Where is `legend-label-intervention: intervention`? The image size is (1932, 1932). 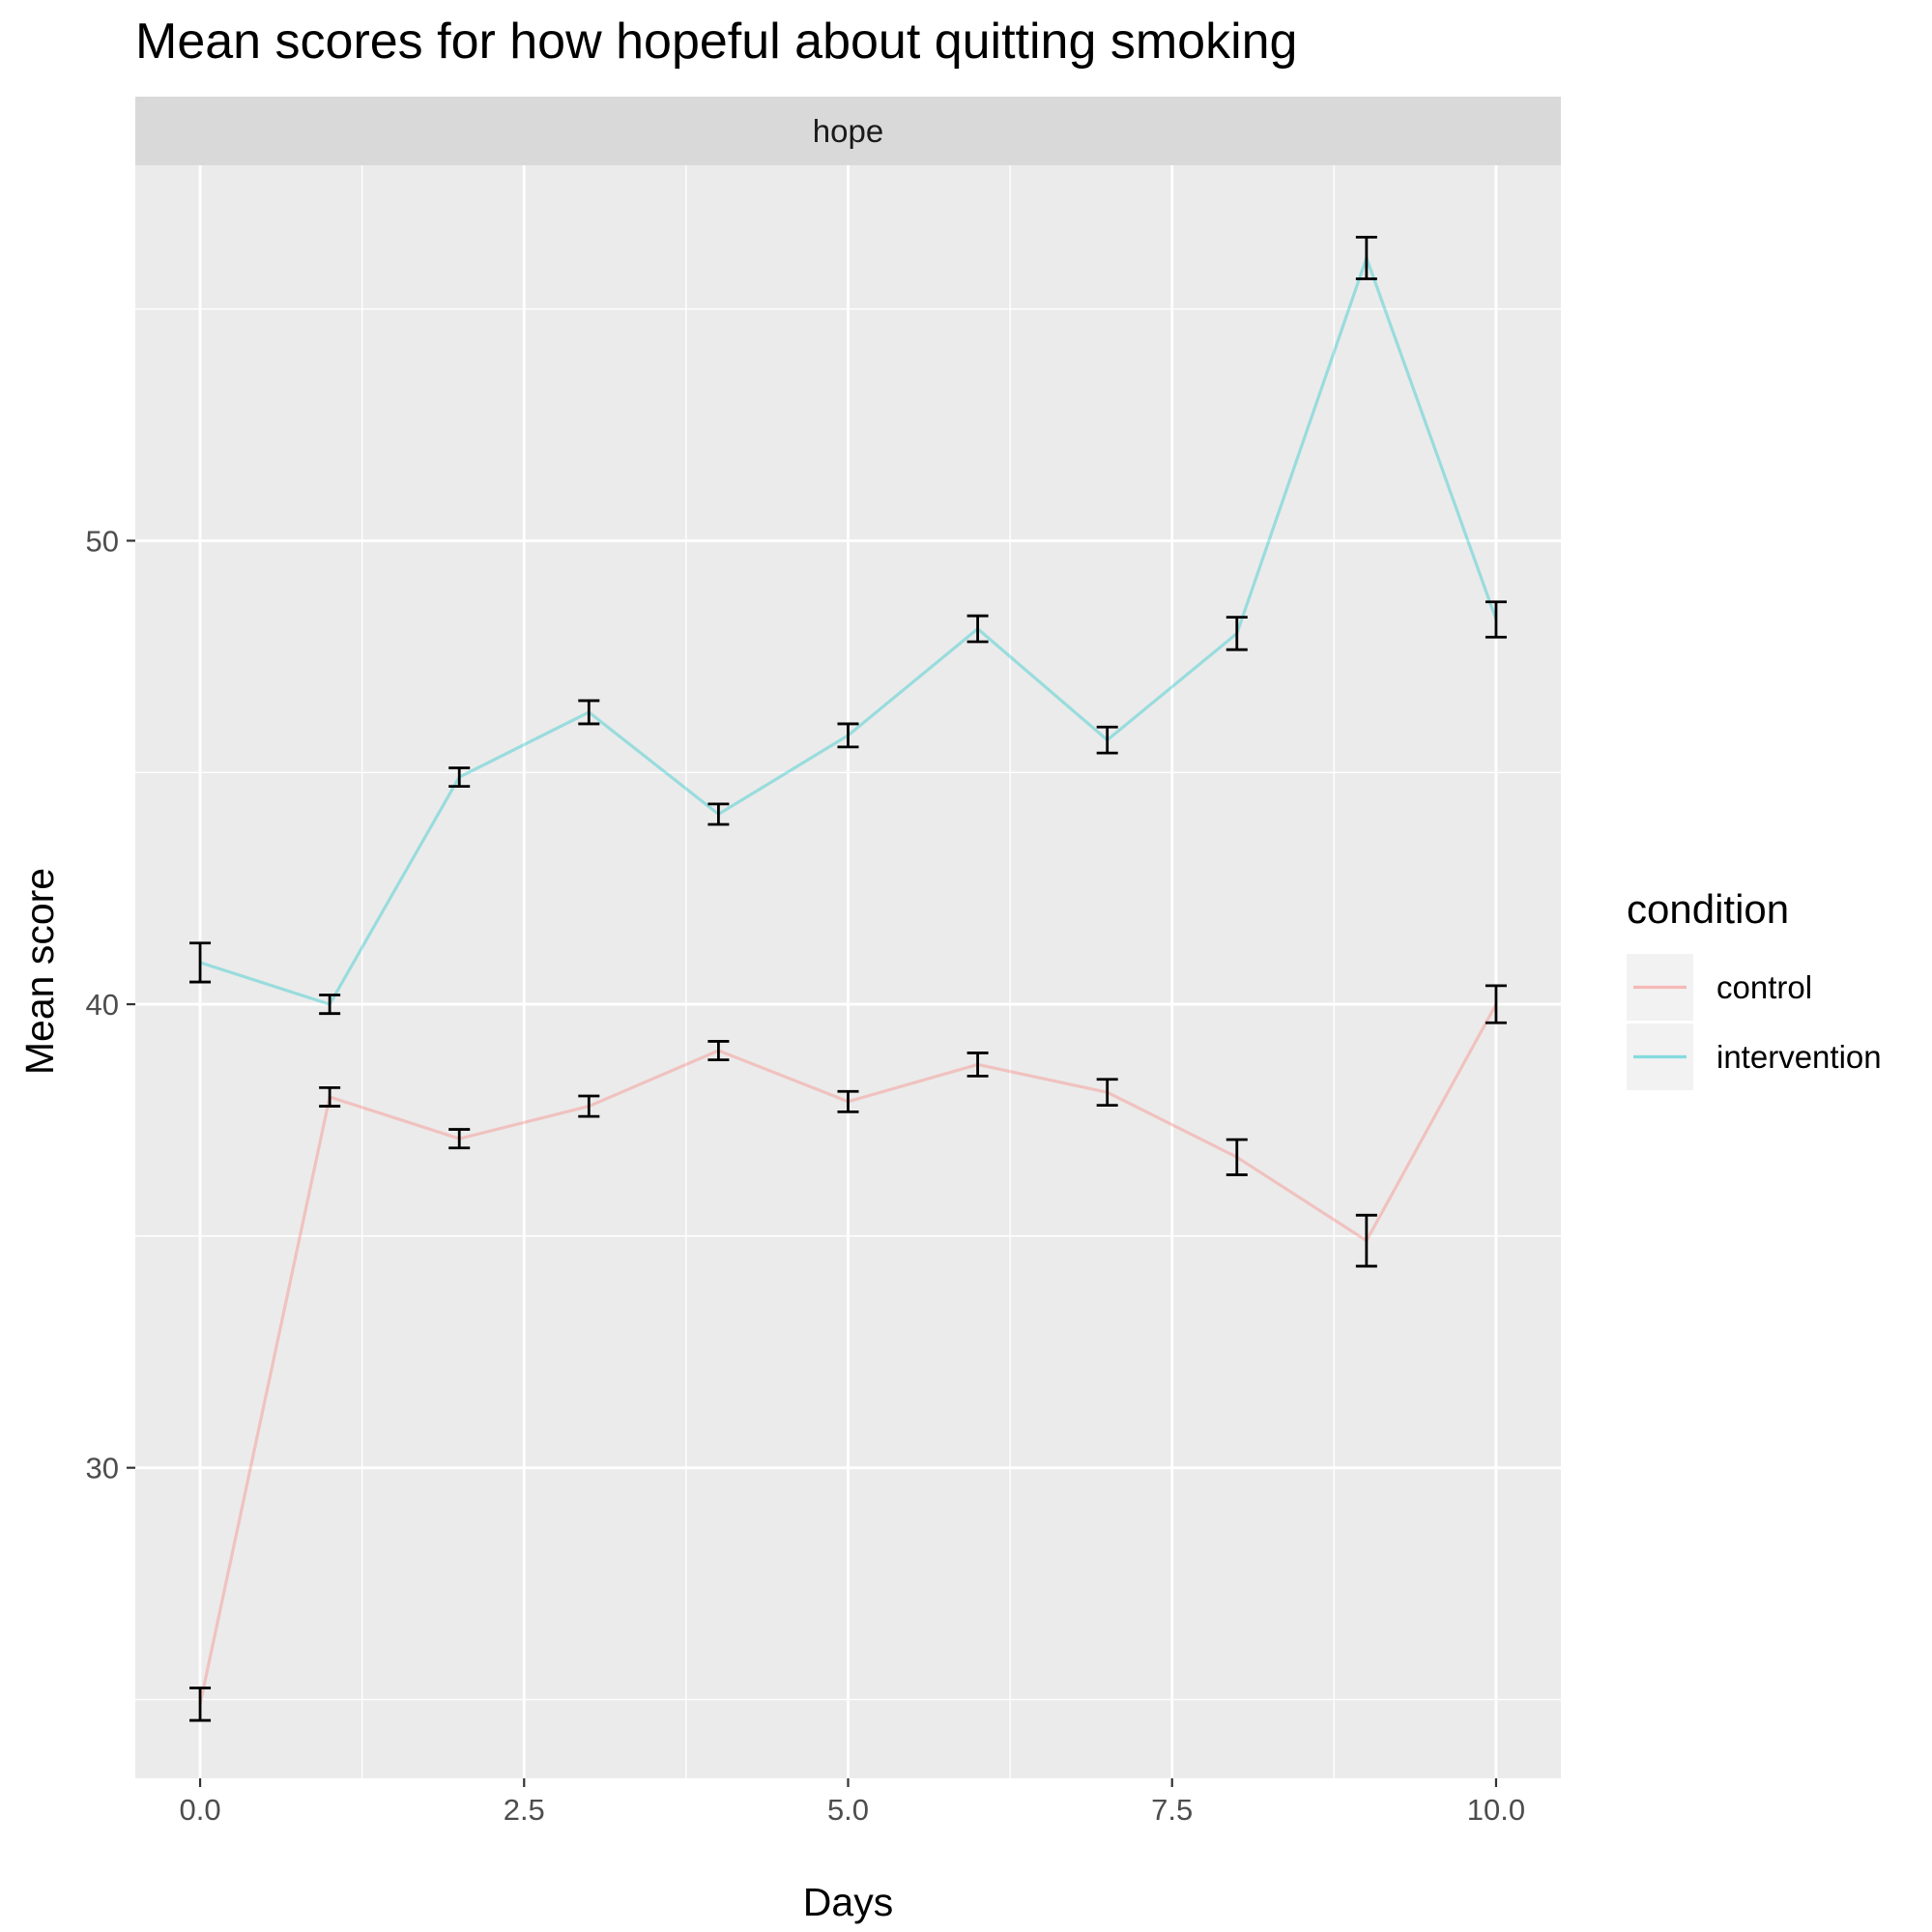 legend-label-intervention: intervention is located at coordinates (1799, 1057).